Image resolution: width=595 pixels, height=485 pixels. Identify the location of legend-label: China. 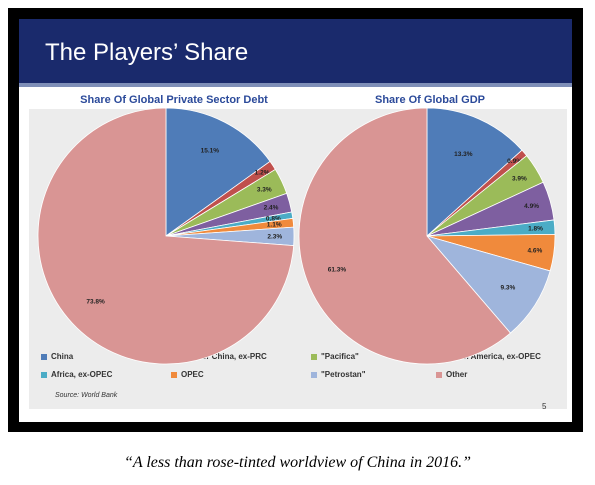
(62, 356).